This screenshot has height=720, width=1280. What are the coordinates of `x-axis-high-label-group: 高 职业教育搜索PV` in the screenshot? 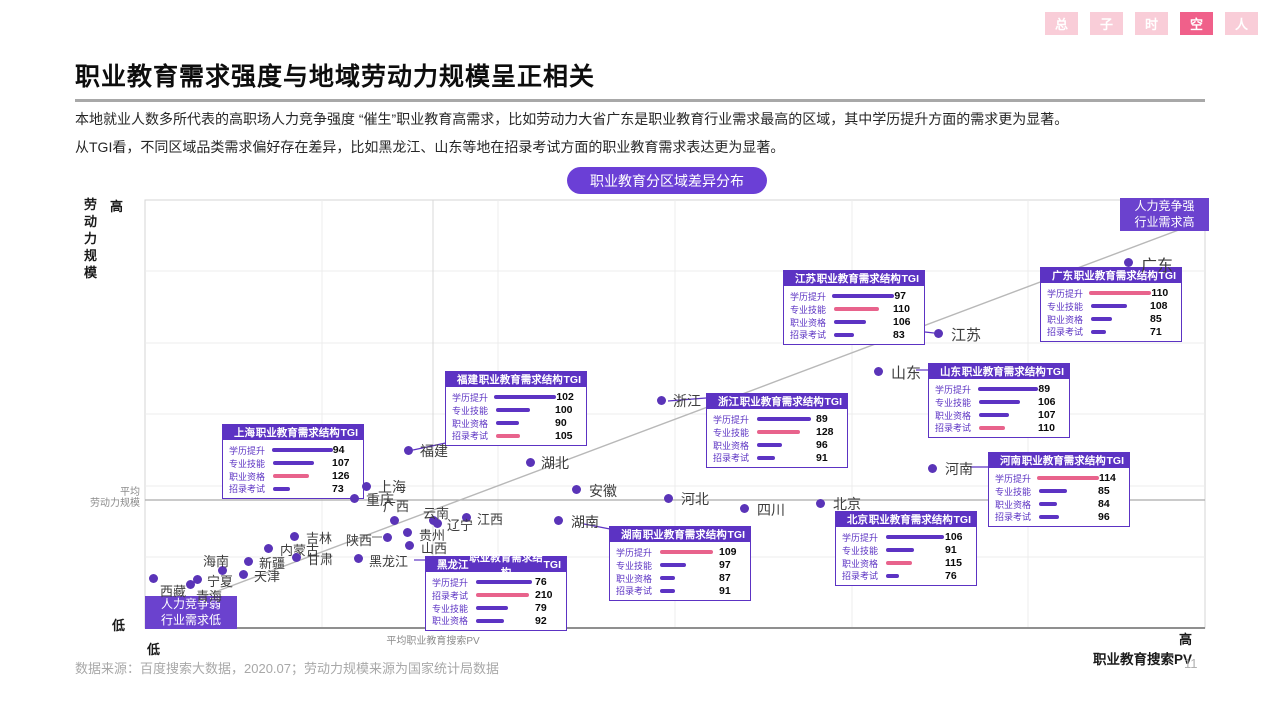 It's located at (1142, 649).